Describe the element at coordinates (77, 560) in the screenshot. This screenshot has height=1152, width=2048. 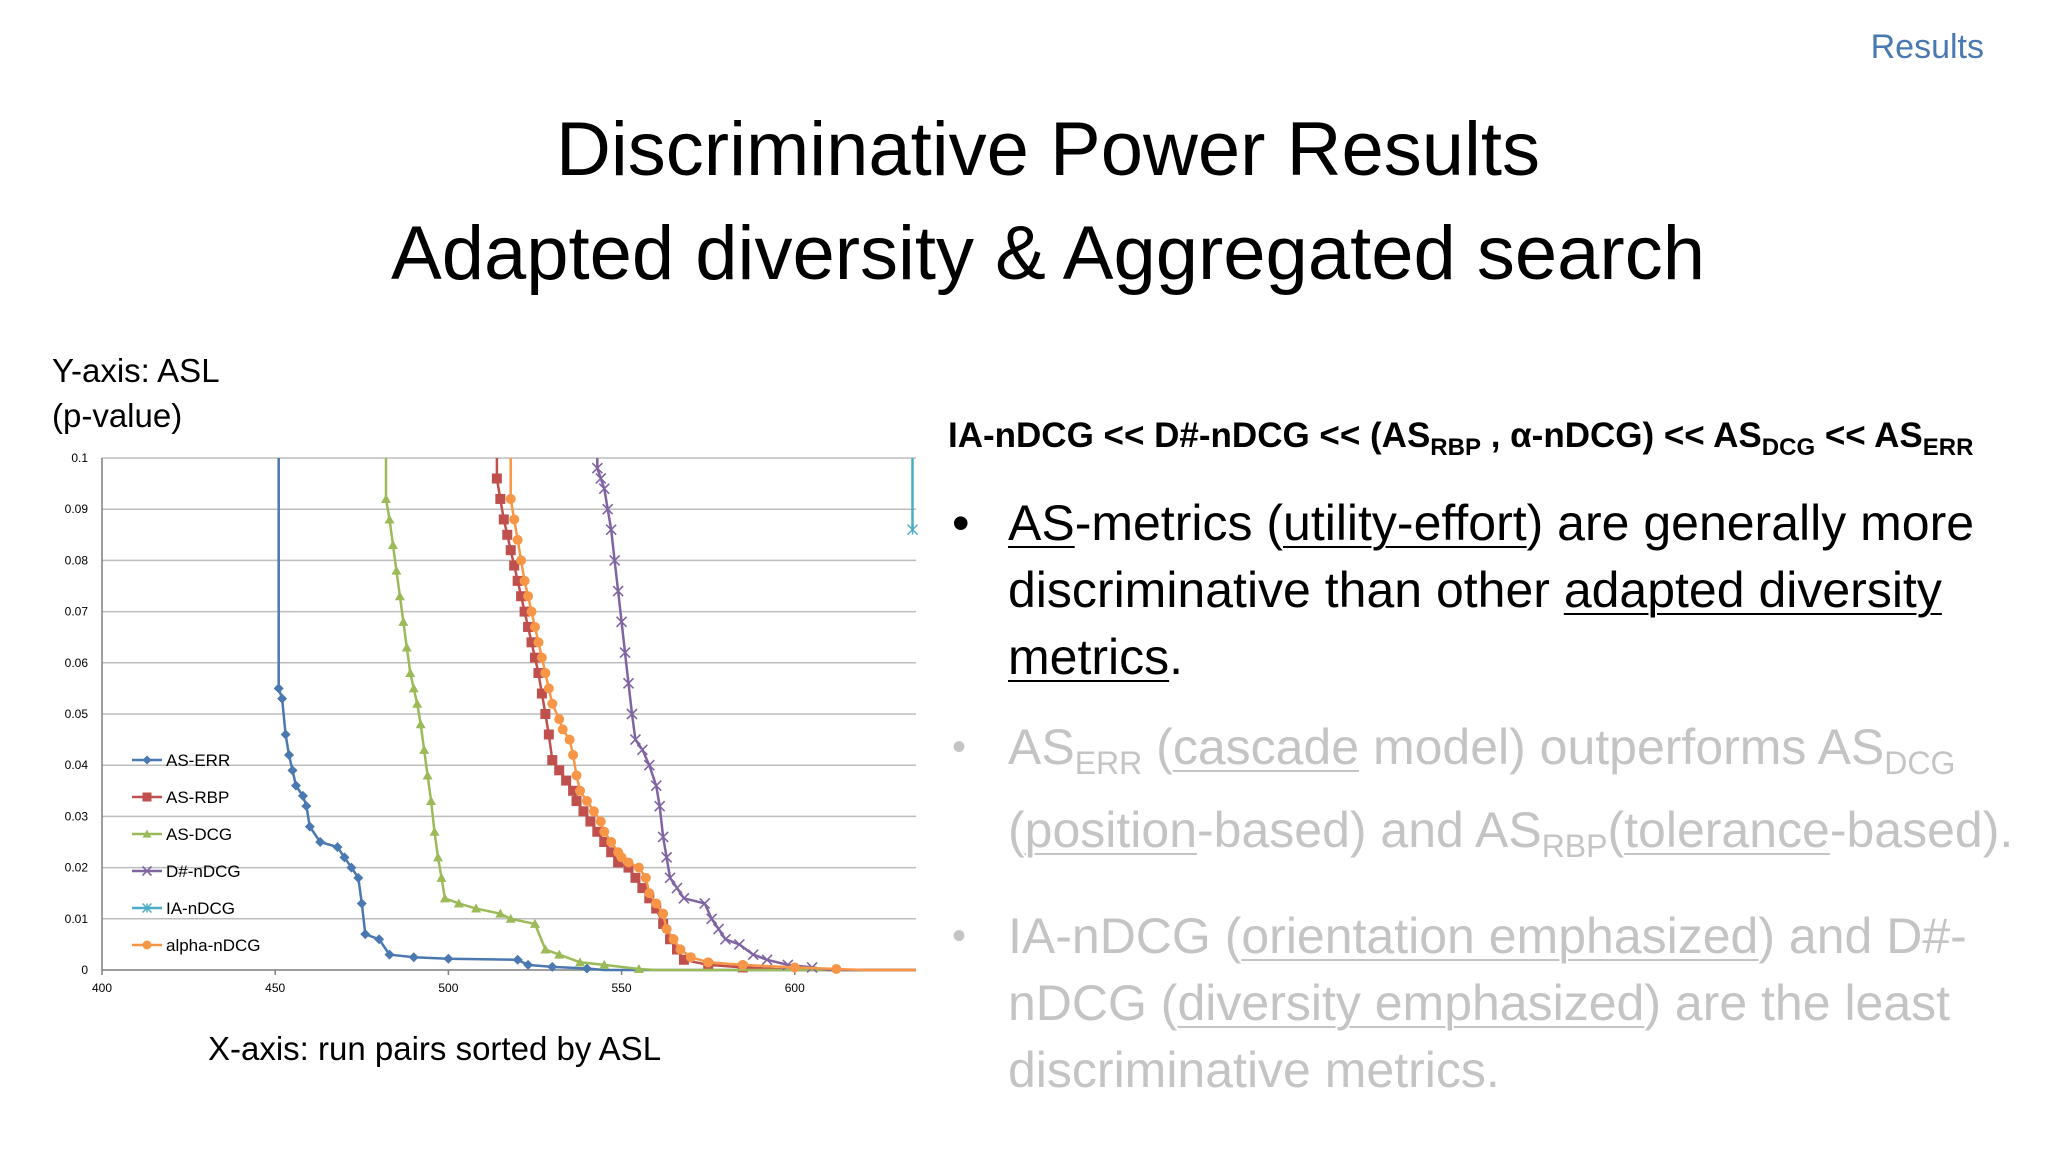
I see `y-tick-label: 0.08` at that location.